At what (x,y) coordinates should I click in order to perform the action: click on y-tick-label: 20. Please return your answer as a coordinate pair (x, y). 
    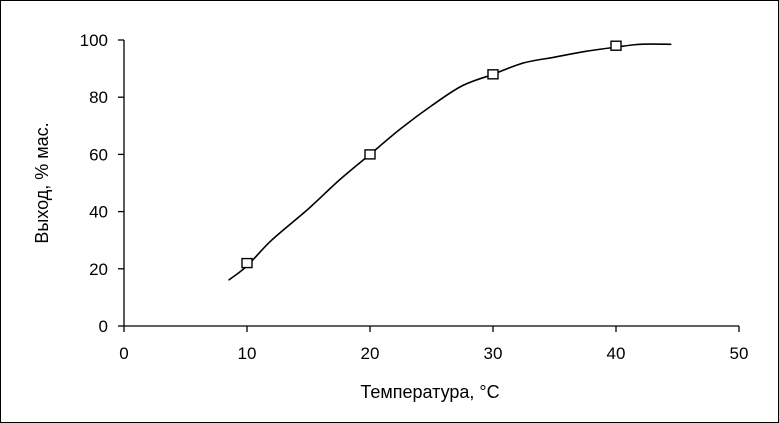
    Looking at the image, I should click on (98, 269).